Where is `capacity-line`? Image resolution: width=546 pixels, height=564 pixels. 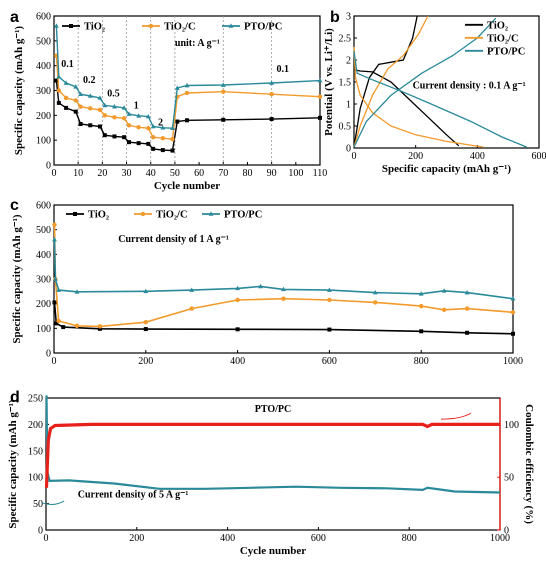
capacity-line is located at coordinates (273, 444).